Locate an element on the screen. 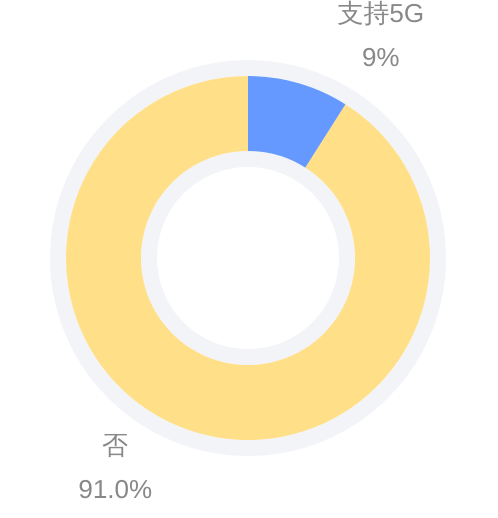 Image resolution: width=498 pixels, height=518 pixels. data-label: 91.0% is located at coordinates (115, 489).